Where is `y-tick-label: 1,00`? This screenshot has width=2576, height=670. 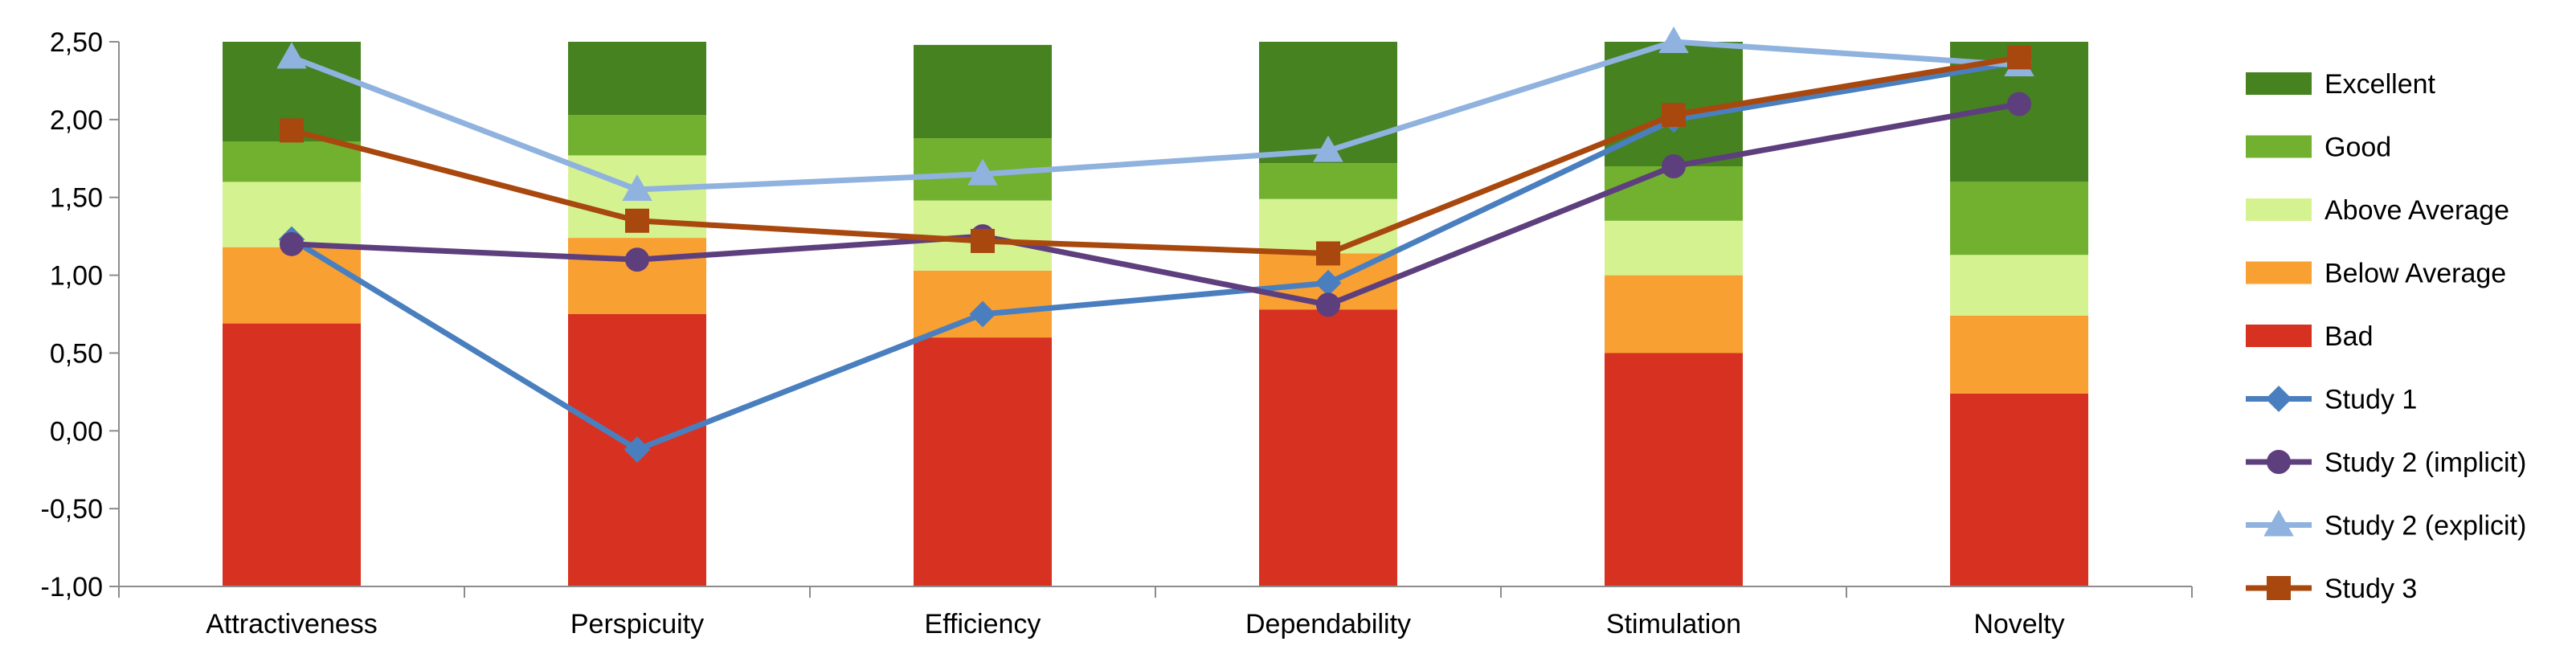 y-tick-label: 1,00 is located at coordinates (77, 277).